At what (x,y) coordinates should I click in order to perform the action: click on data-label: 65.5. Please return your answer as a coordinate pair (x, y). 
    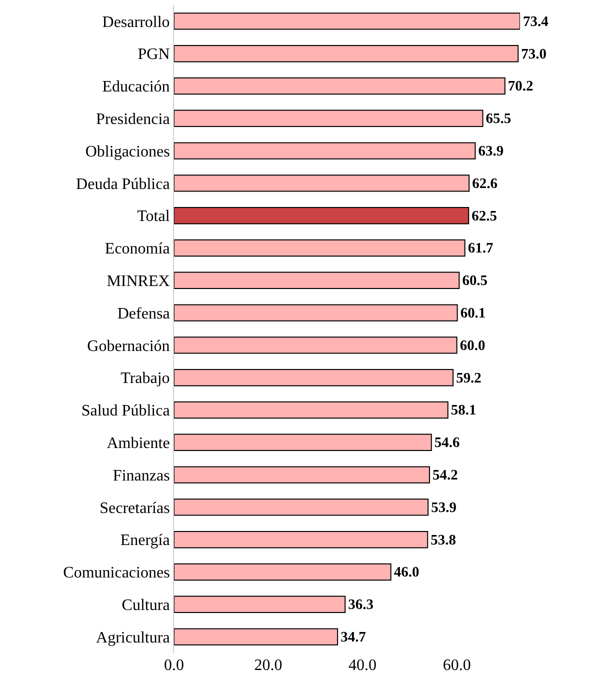
    Looking at the image, I should click on (499, 119).